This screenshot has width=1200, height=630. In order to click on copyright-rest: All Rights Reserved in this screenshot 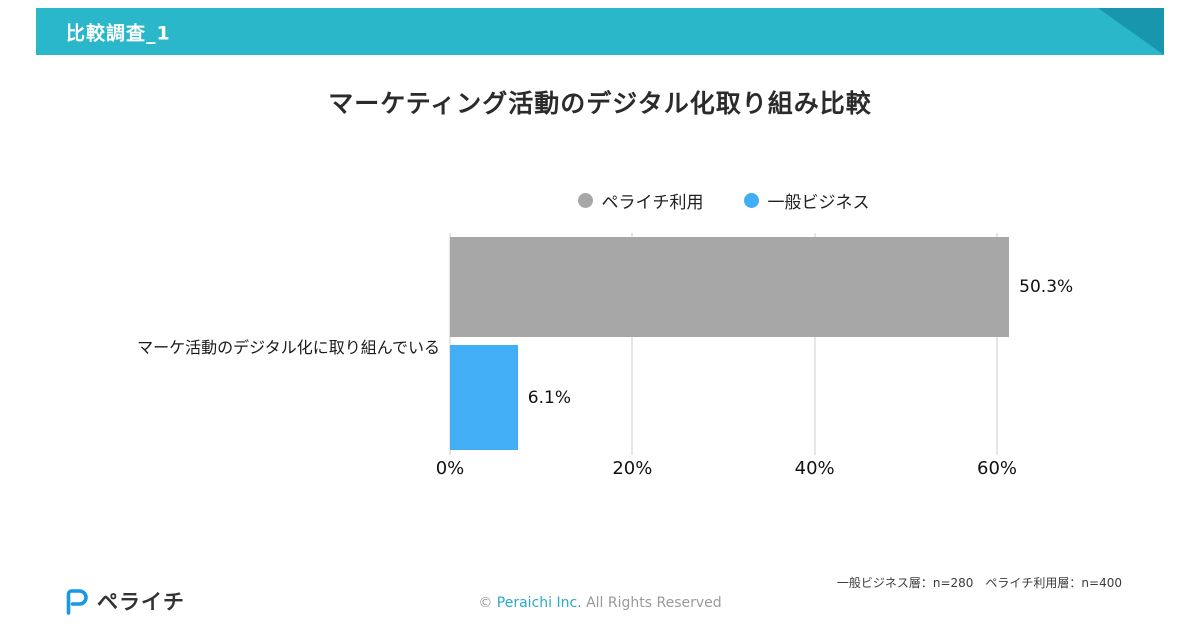, I will do `click(654, 603)`.